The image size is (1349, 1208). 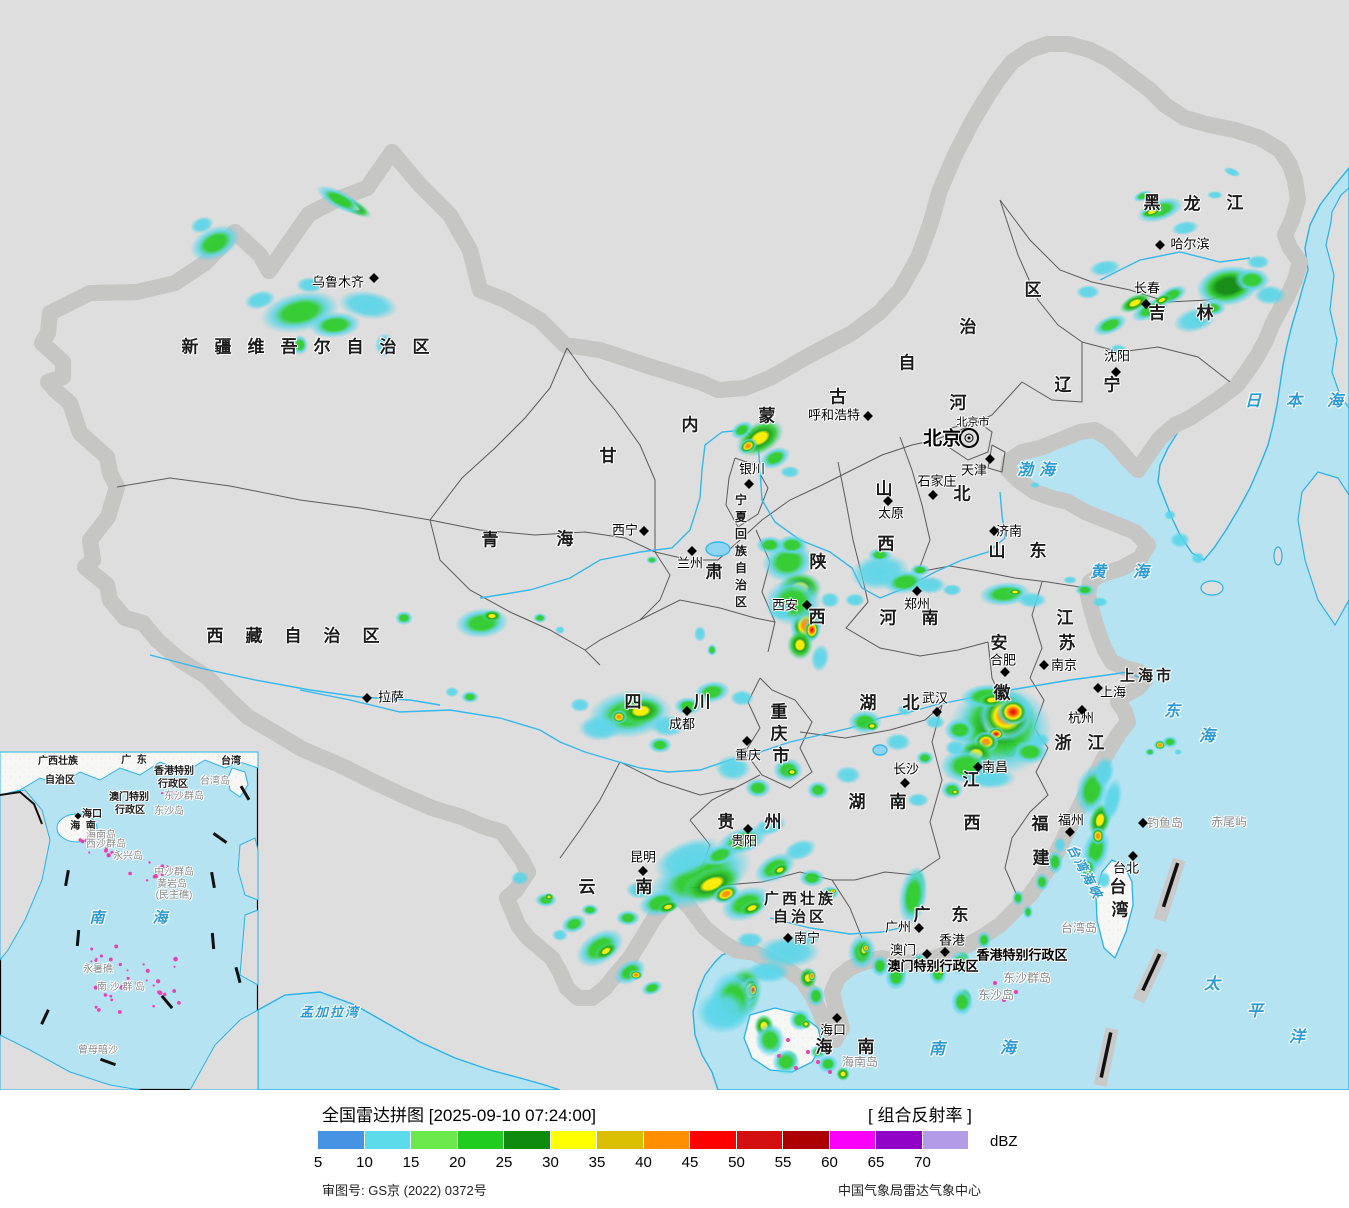 I want to click on colorbar-tick: 70, so click(x=922, y=1162).